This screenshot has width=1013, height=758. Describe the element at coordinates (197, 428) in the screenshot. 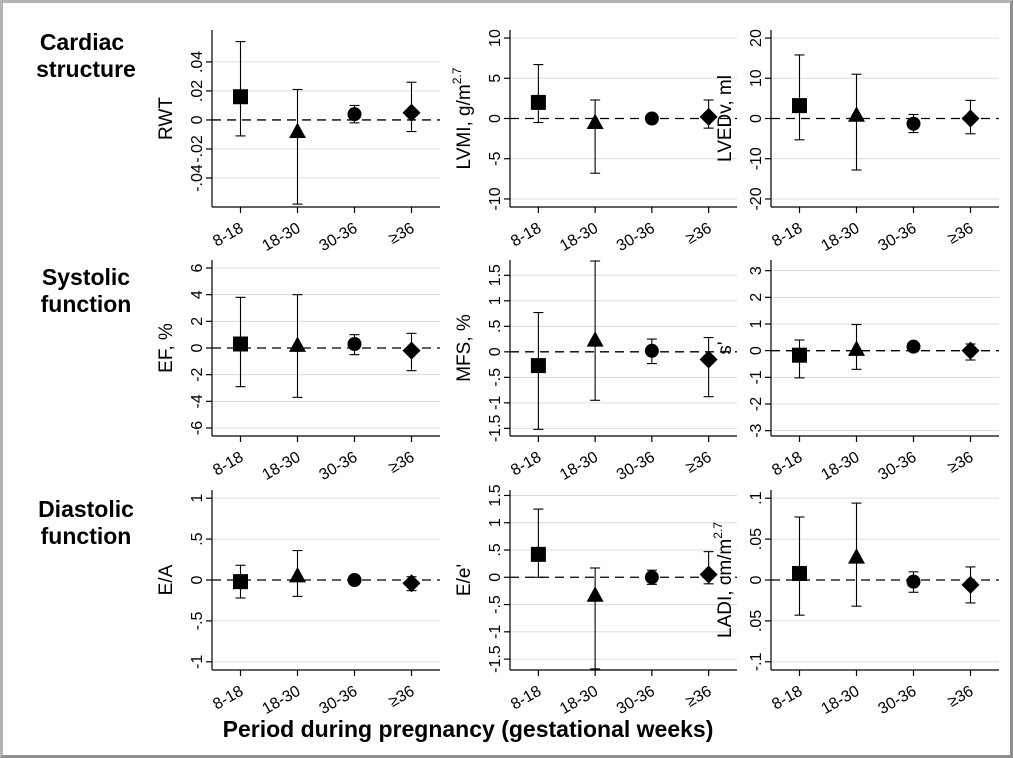

I see `y-tick-label: -6` at that location.